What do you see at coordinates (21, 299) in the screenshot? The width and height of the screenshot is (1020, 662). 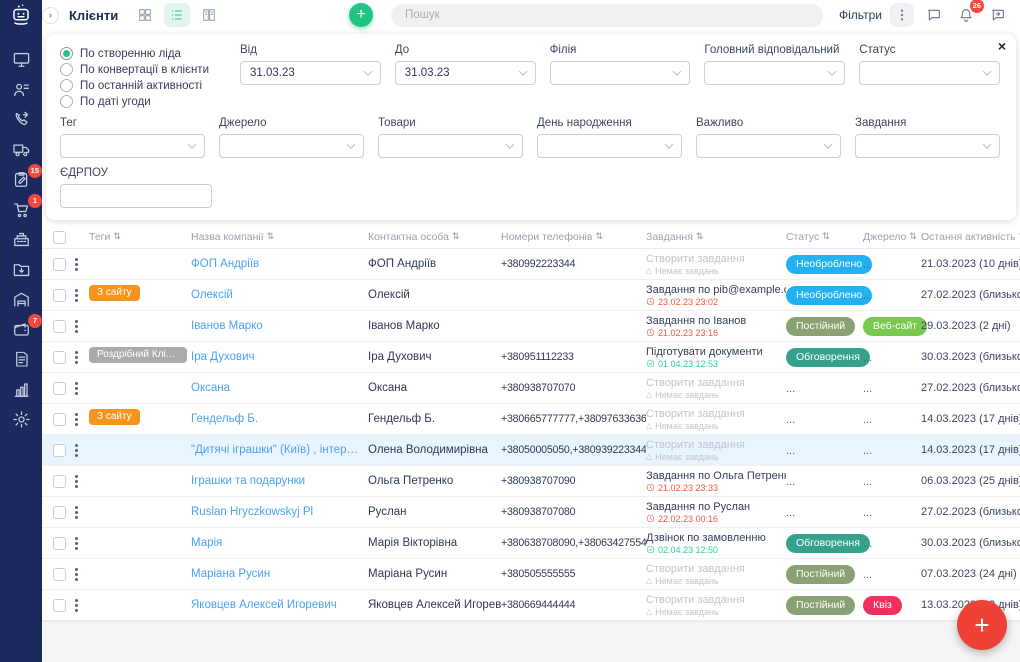 I see `sidebar-item-warehouse` at bounding box center [21, 299].